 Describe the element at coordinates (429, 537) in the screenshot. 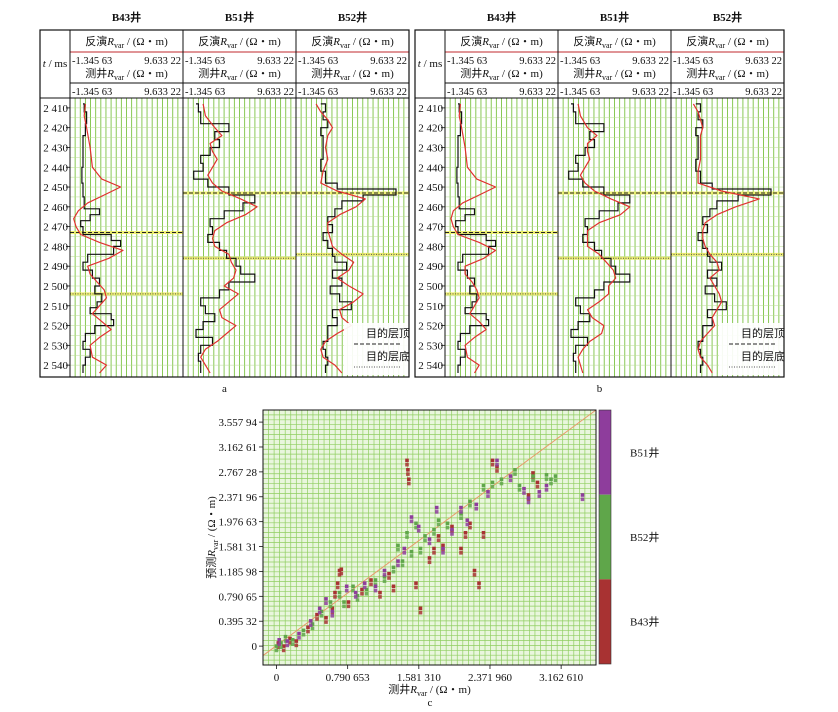

I see `plot-frame` at that location.